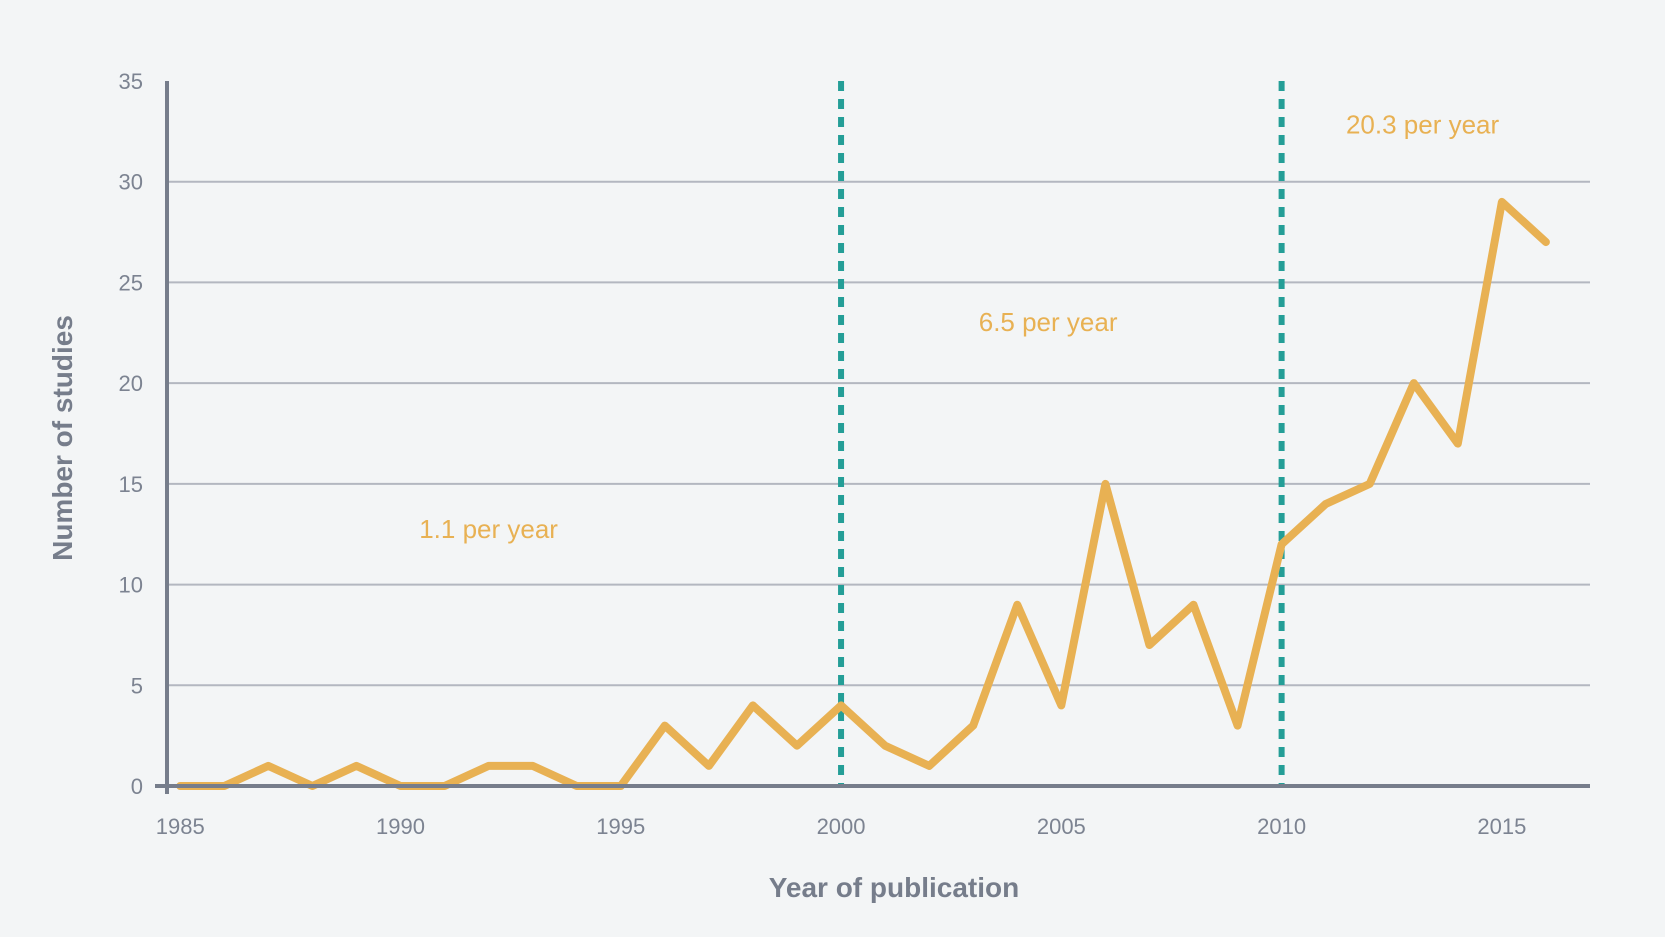  Describe the element at coordinates (62, 438) in the screenshot. I see `y-axis-title: Number of studies` at that location.